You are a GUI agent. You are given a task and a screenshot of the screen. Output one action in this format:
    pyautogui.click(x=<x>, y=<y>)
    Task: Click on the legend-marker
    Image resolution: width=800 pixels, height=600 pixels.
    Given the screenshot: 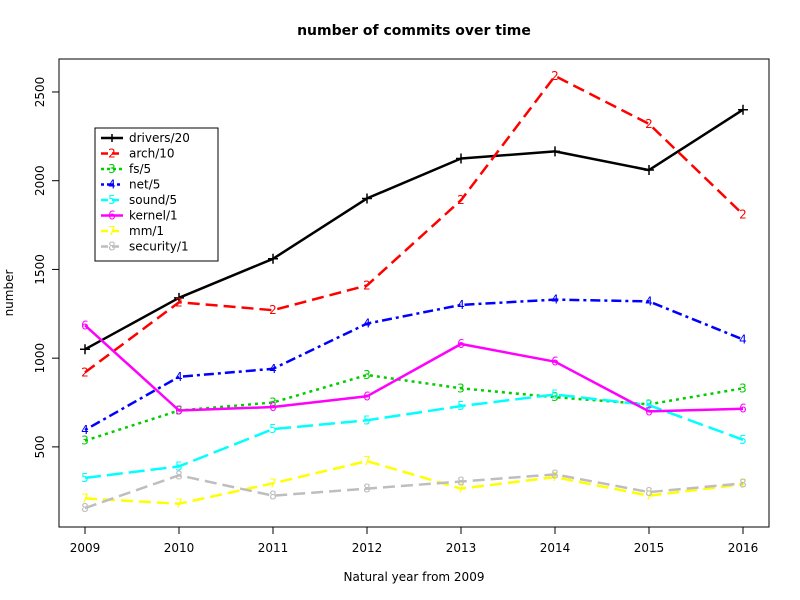 What is the action you would take?
    pyautogui.click(x=112, y=138)
    